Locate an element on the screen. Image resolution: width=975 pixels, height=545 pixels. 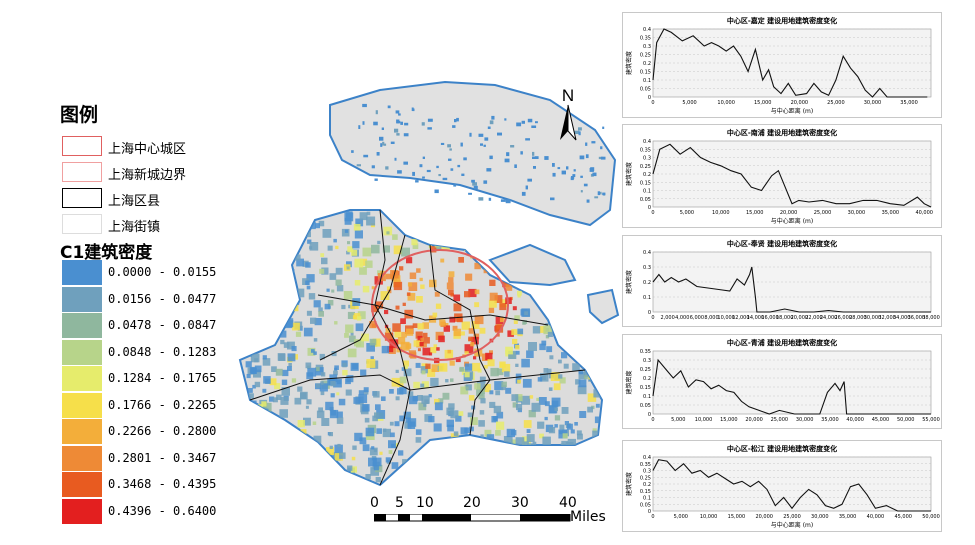
x-tick-label: 45,000 is located at coordinates (903, 517).